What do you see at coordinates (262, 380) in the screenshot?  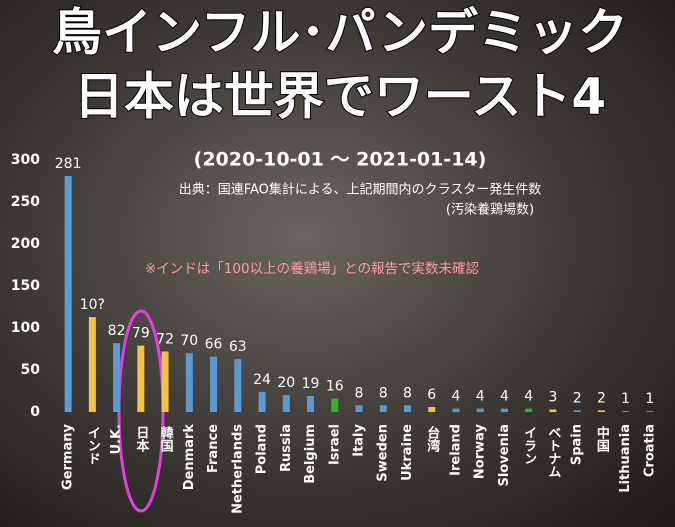 I see `value-label: 24` at bounding box center [262, 380].